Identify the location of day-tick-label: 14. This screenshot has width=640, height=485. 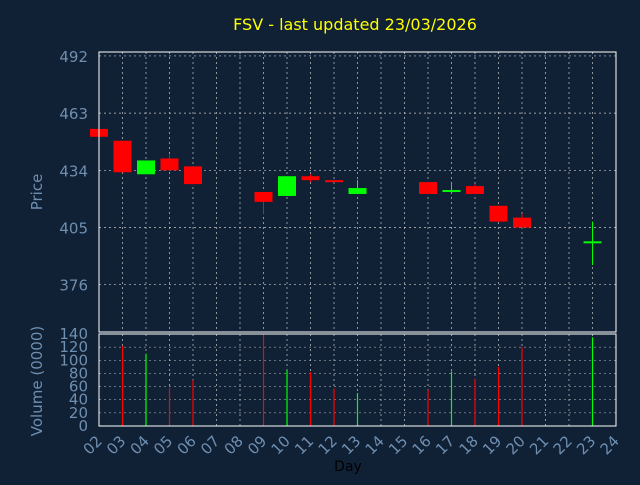
(375, 445).